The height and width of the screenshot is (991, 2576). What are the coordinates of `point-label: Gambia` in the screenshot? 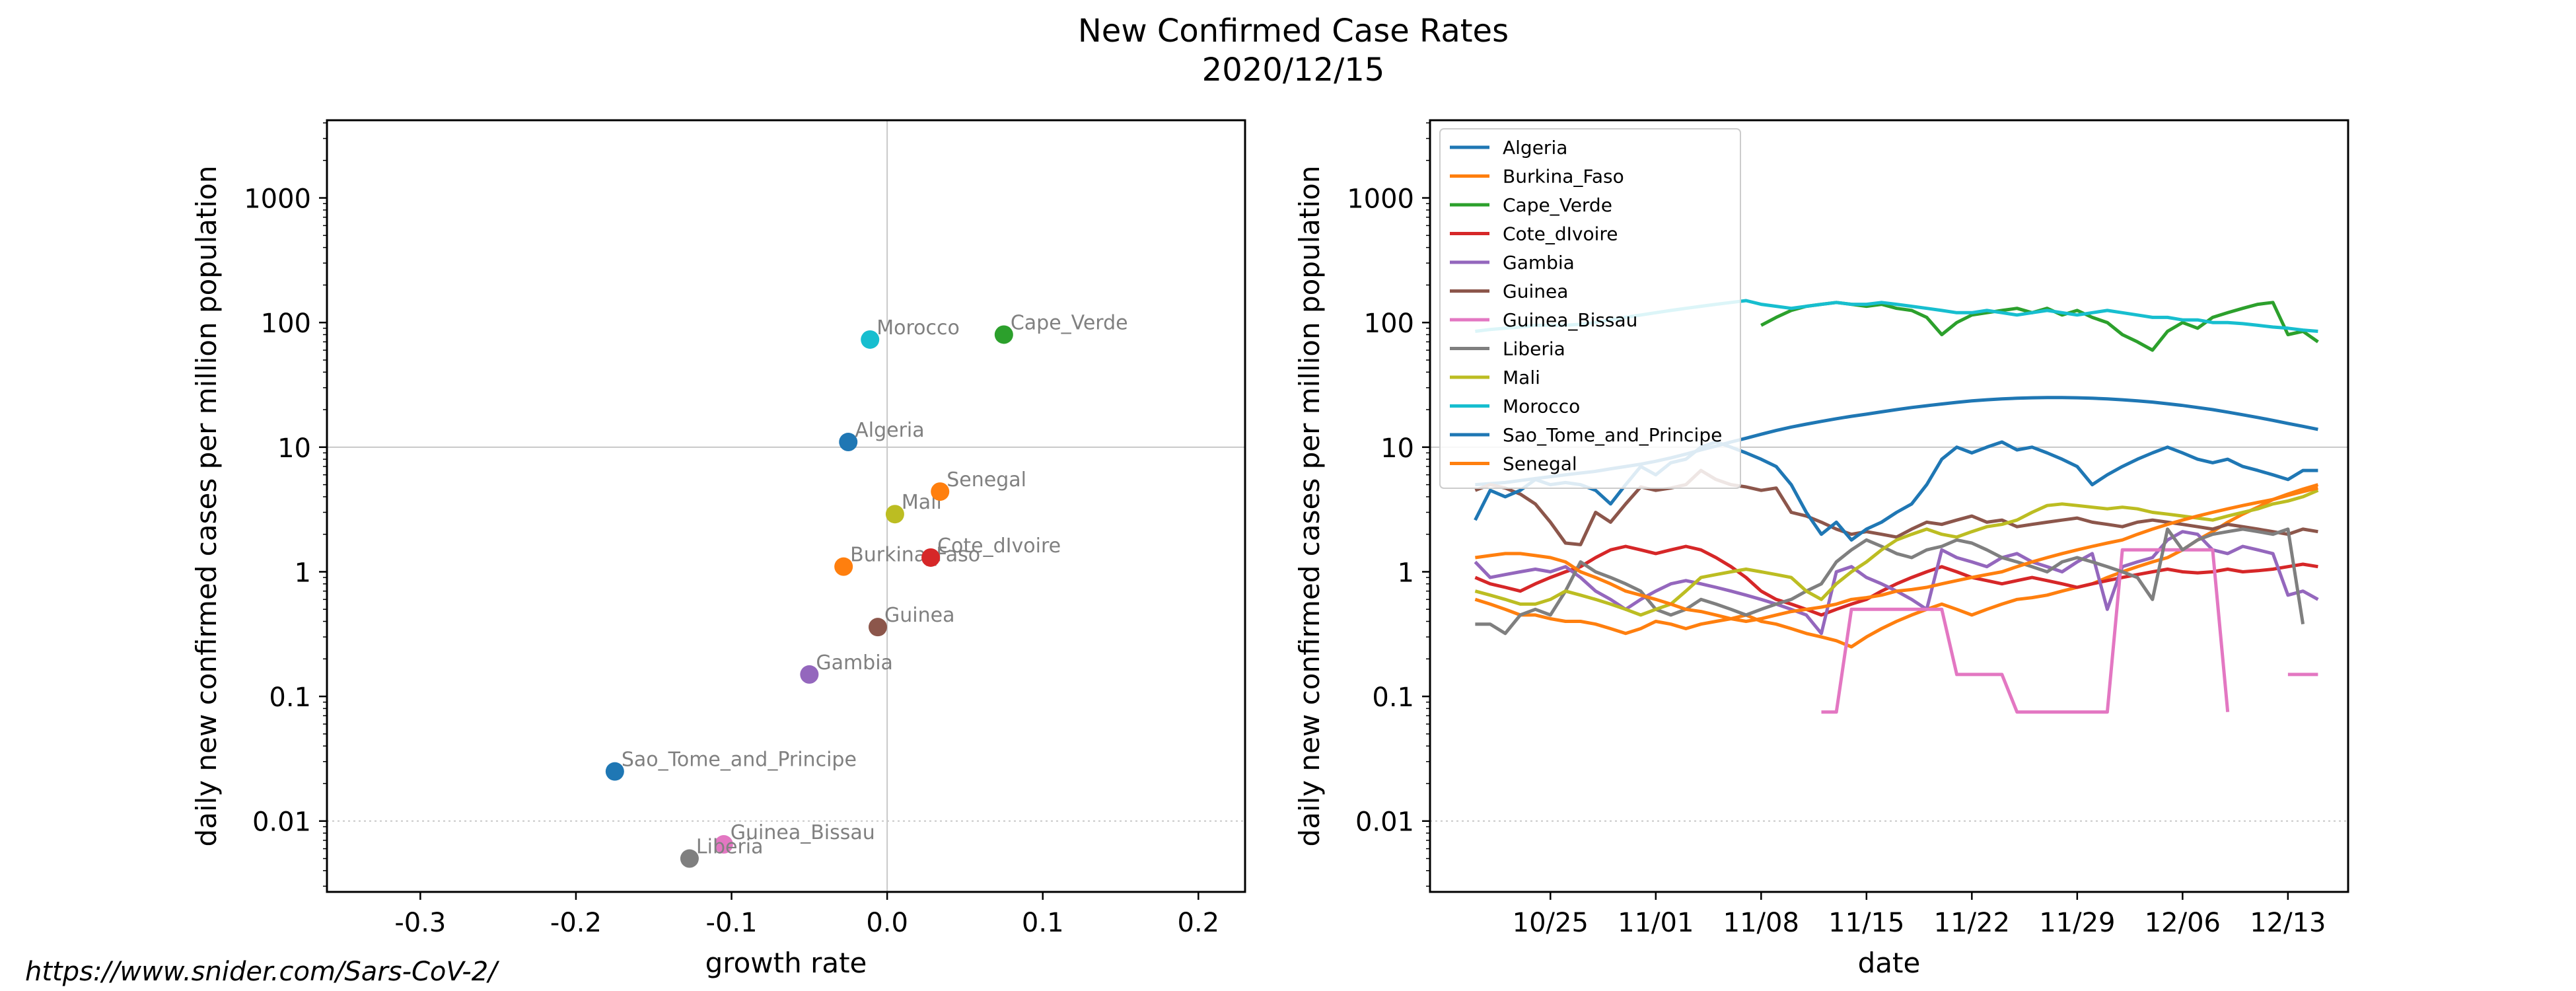 It's located at (854, 663).